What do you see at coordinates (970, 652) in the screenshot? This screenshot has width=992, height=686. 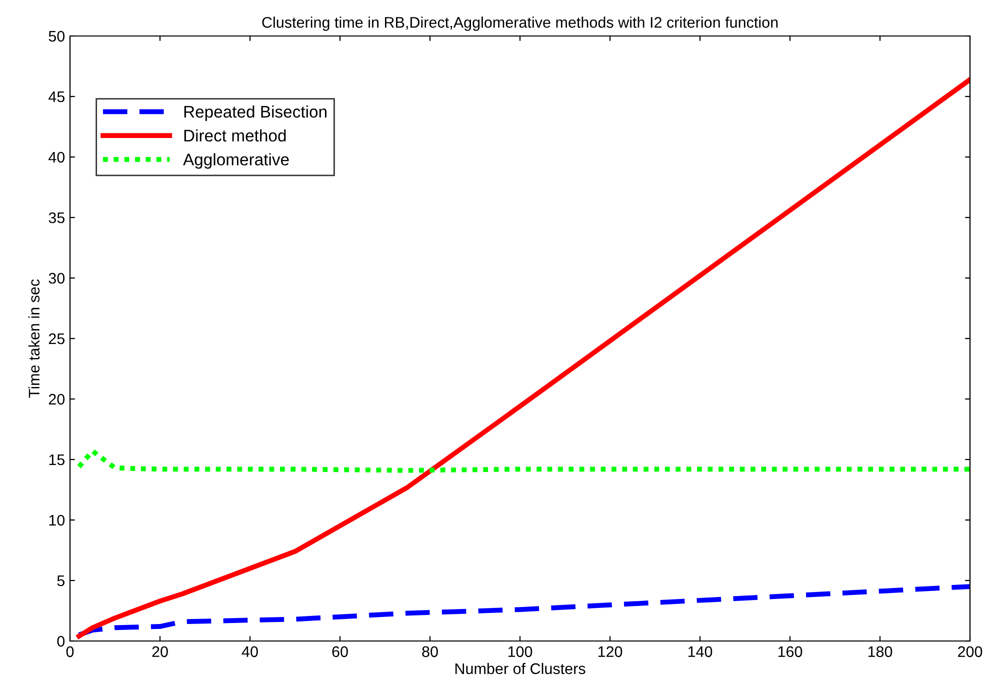 I see `x-tick-label: 200` at bounding box center [970, 652].